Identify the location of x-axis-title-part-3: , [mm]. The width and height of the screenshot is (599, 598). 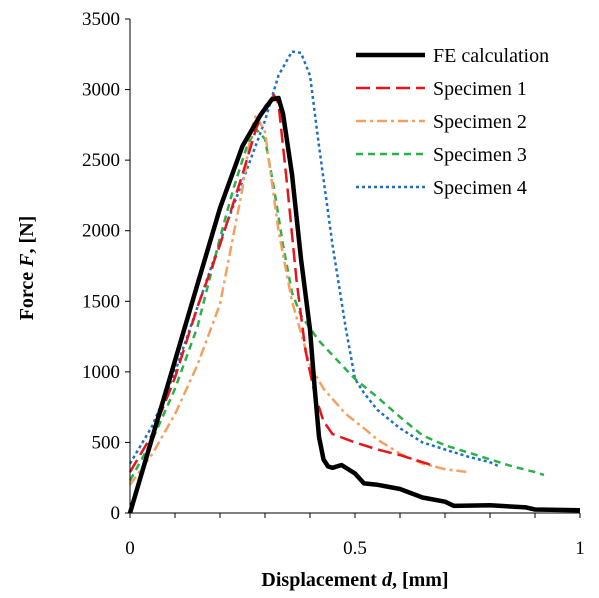
(420, 580).